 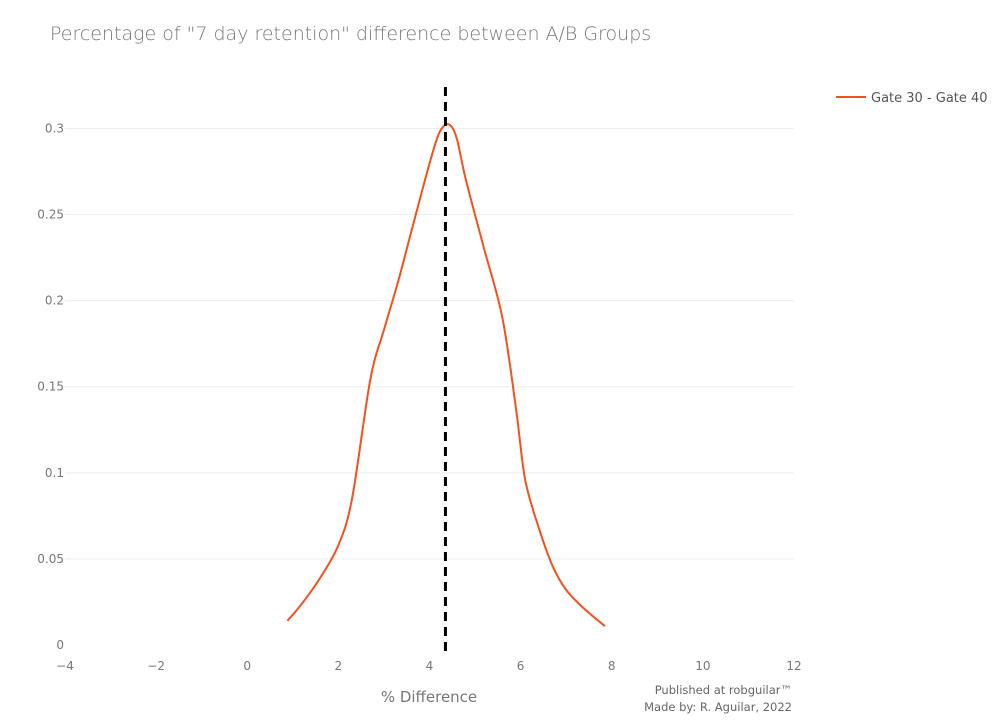 I want to click on y-tick-label: 0.15, so click(x=50, y=387).